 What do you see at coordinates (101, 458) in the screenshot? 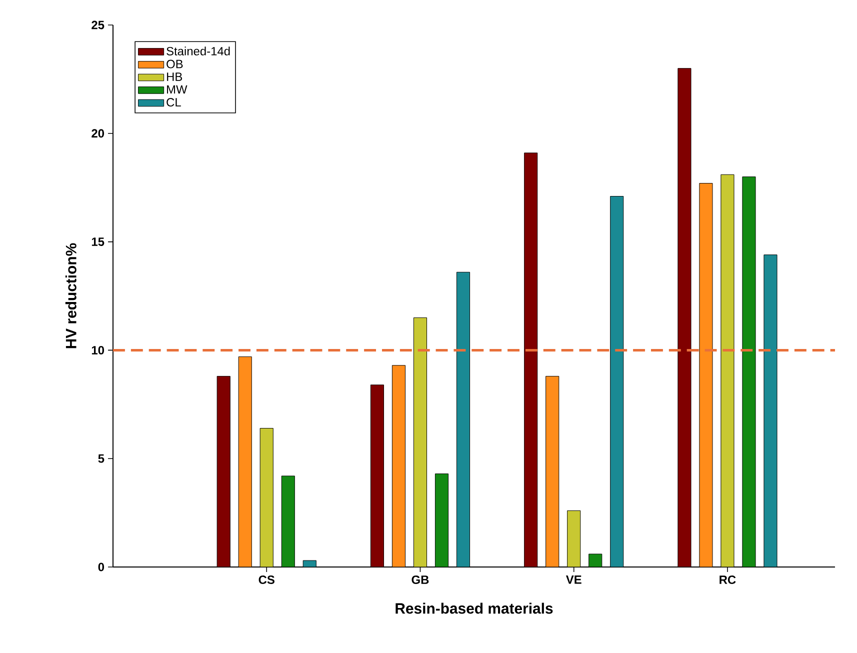
I see `y-tick-label: 5` at bounding box center [101, 458].